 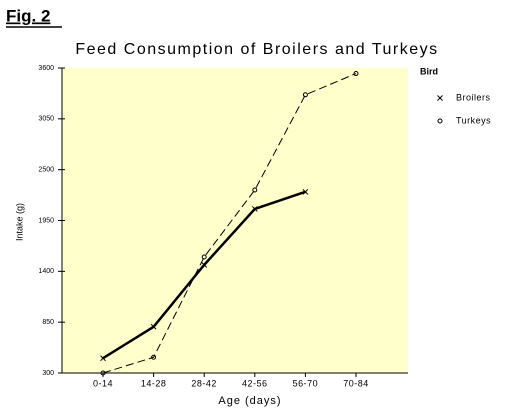 What do you see at coordinates (48, 373) in the screenshot?
I see `y-tick-label: 300` at bounding box center [48, 373].